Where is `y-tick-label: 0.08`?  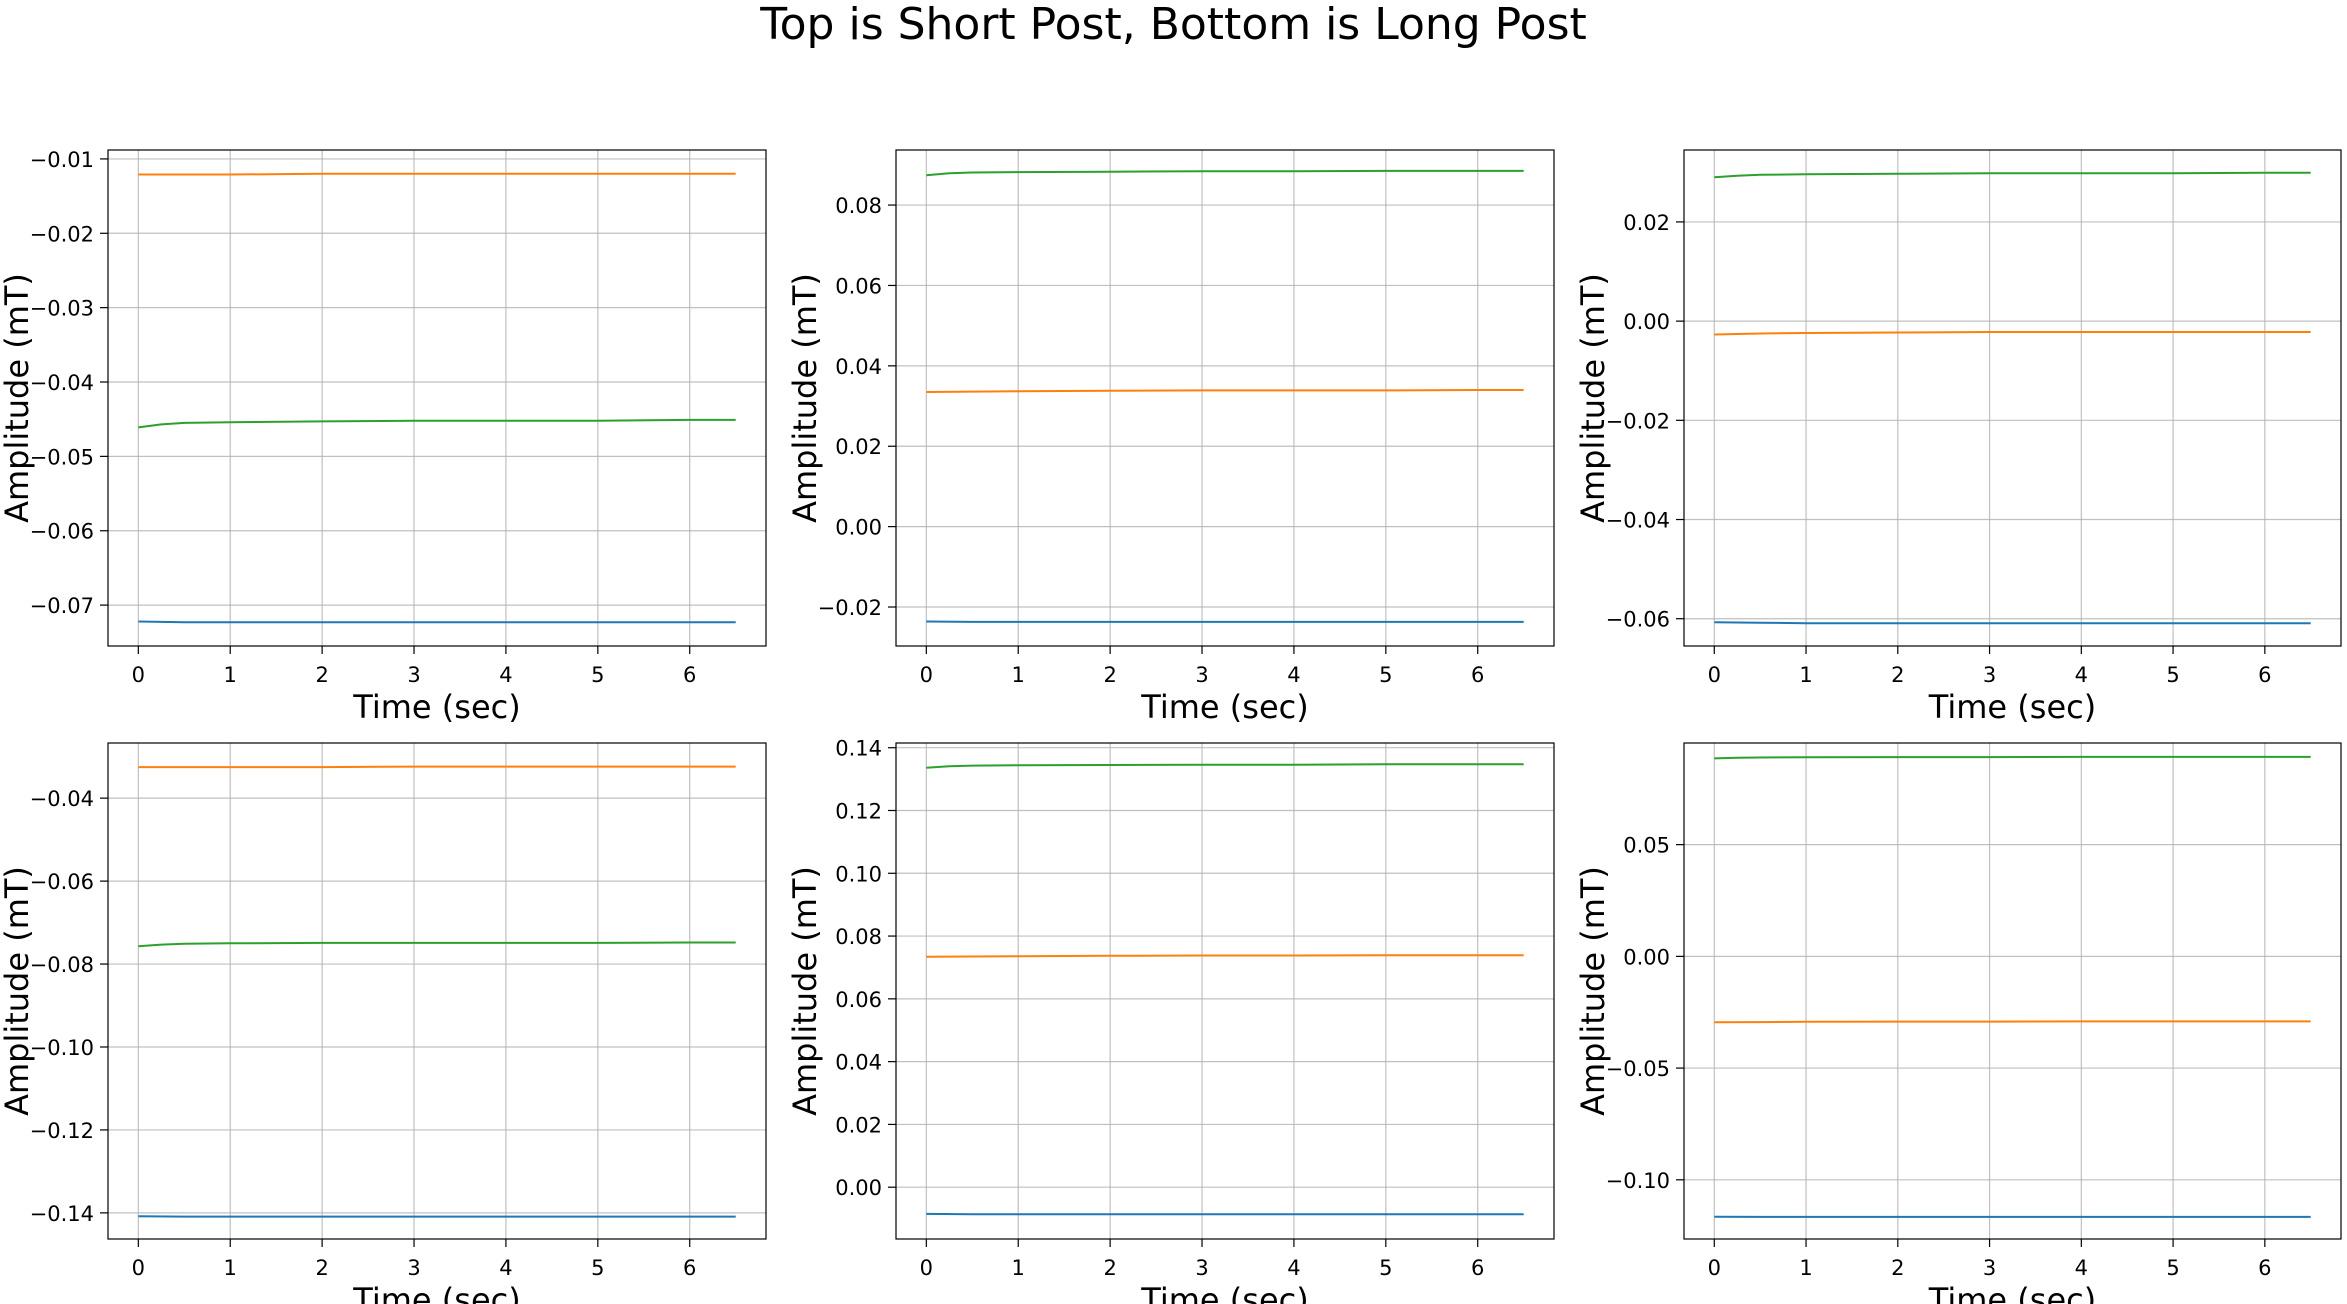 y-tick-label: 0.08 is located at coordinates (858, 937).